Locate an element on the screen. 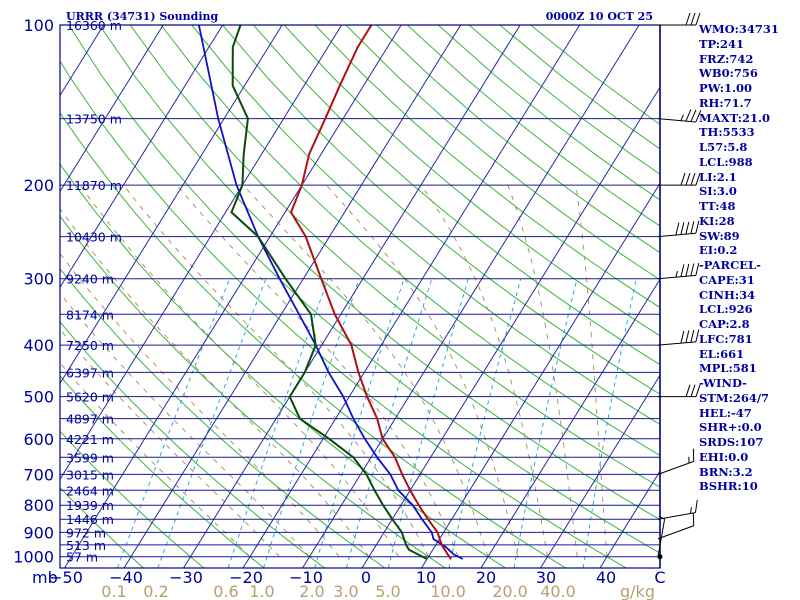 The image size is (800, 600). temperature-tick-label: 10 is located at coordinates (426, 577).